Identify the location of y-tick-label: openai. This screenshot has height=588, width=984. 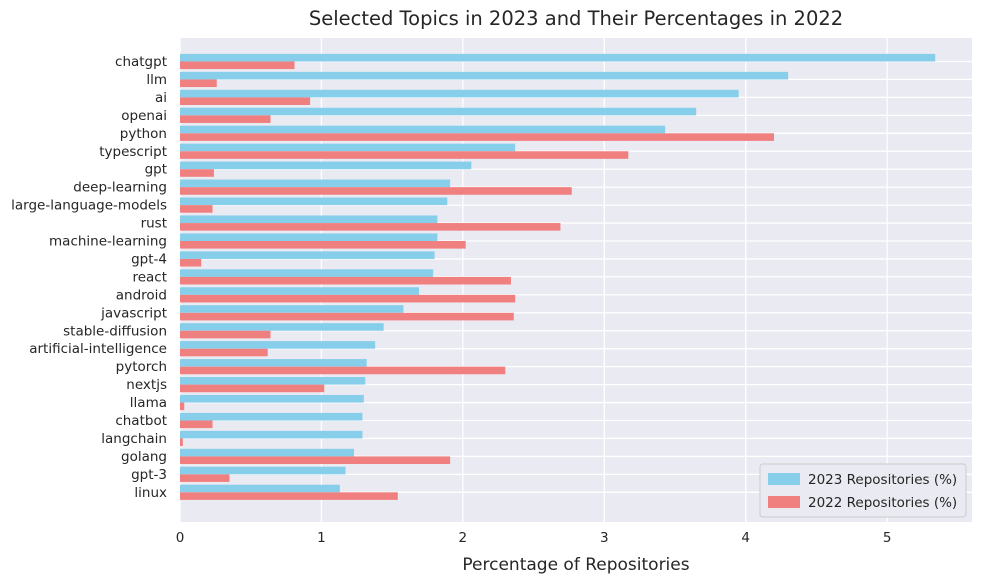
(144, 116).